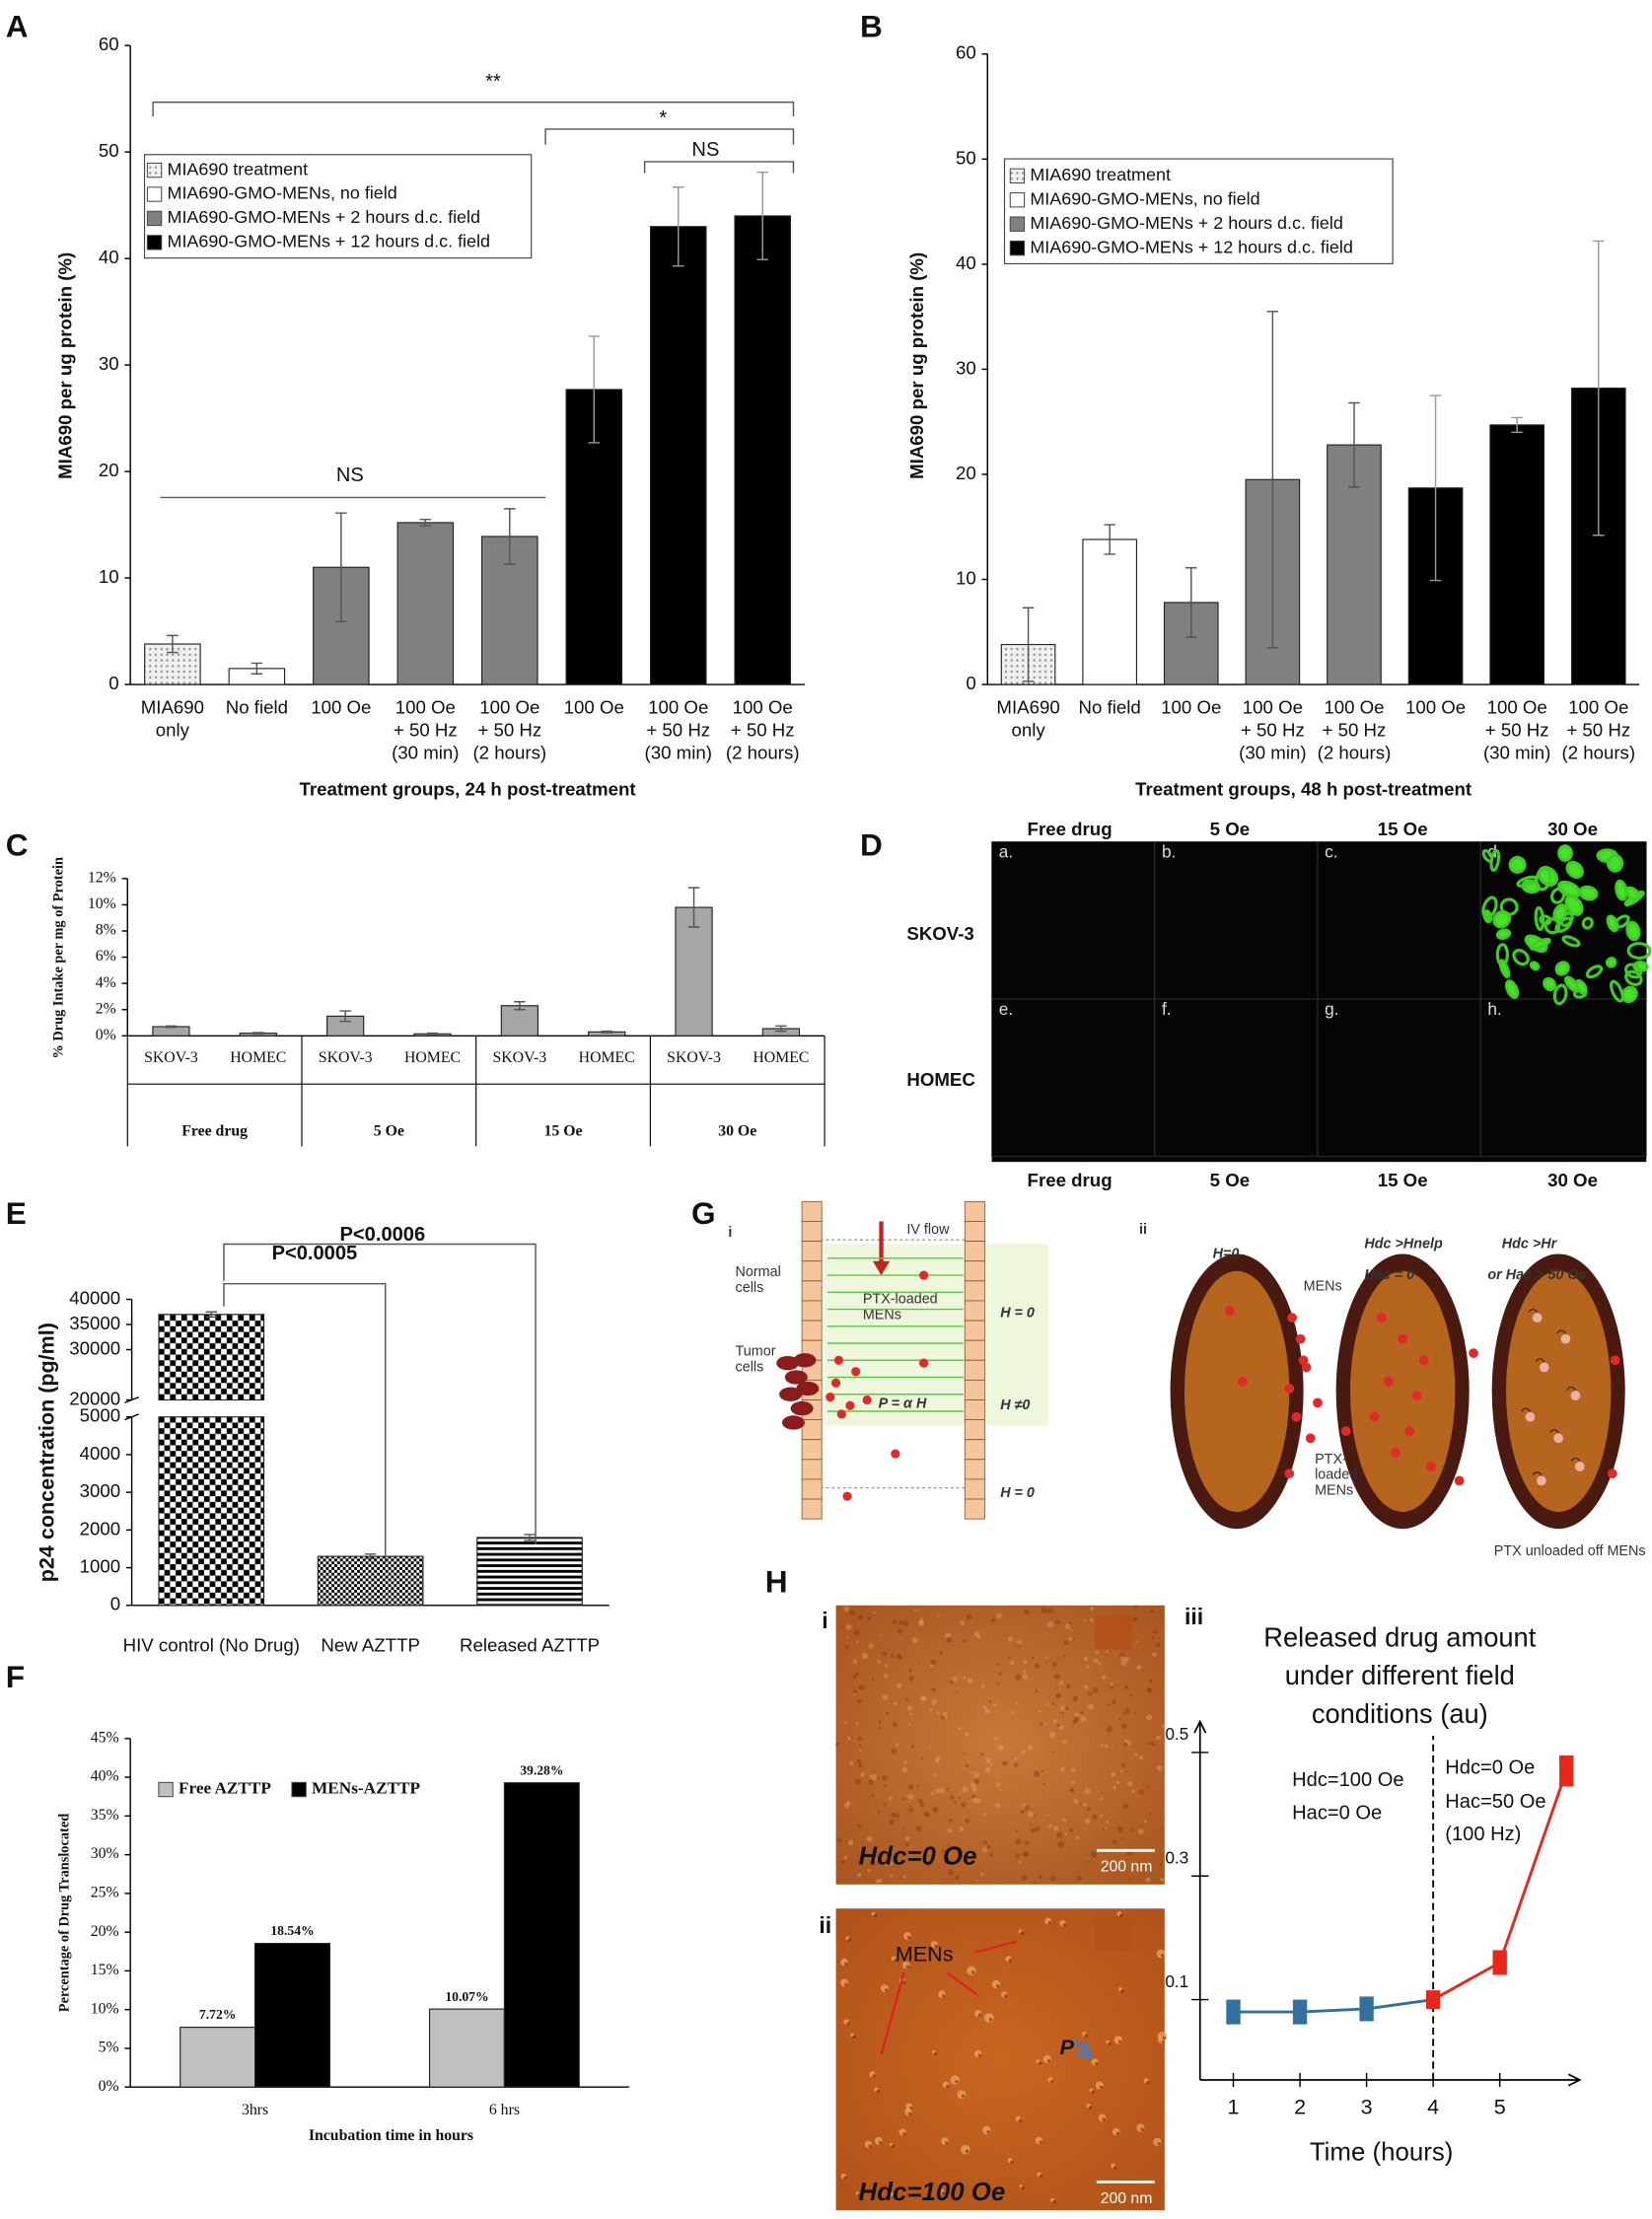  I want to click on flow-arrow-head, so click(882, 1268).